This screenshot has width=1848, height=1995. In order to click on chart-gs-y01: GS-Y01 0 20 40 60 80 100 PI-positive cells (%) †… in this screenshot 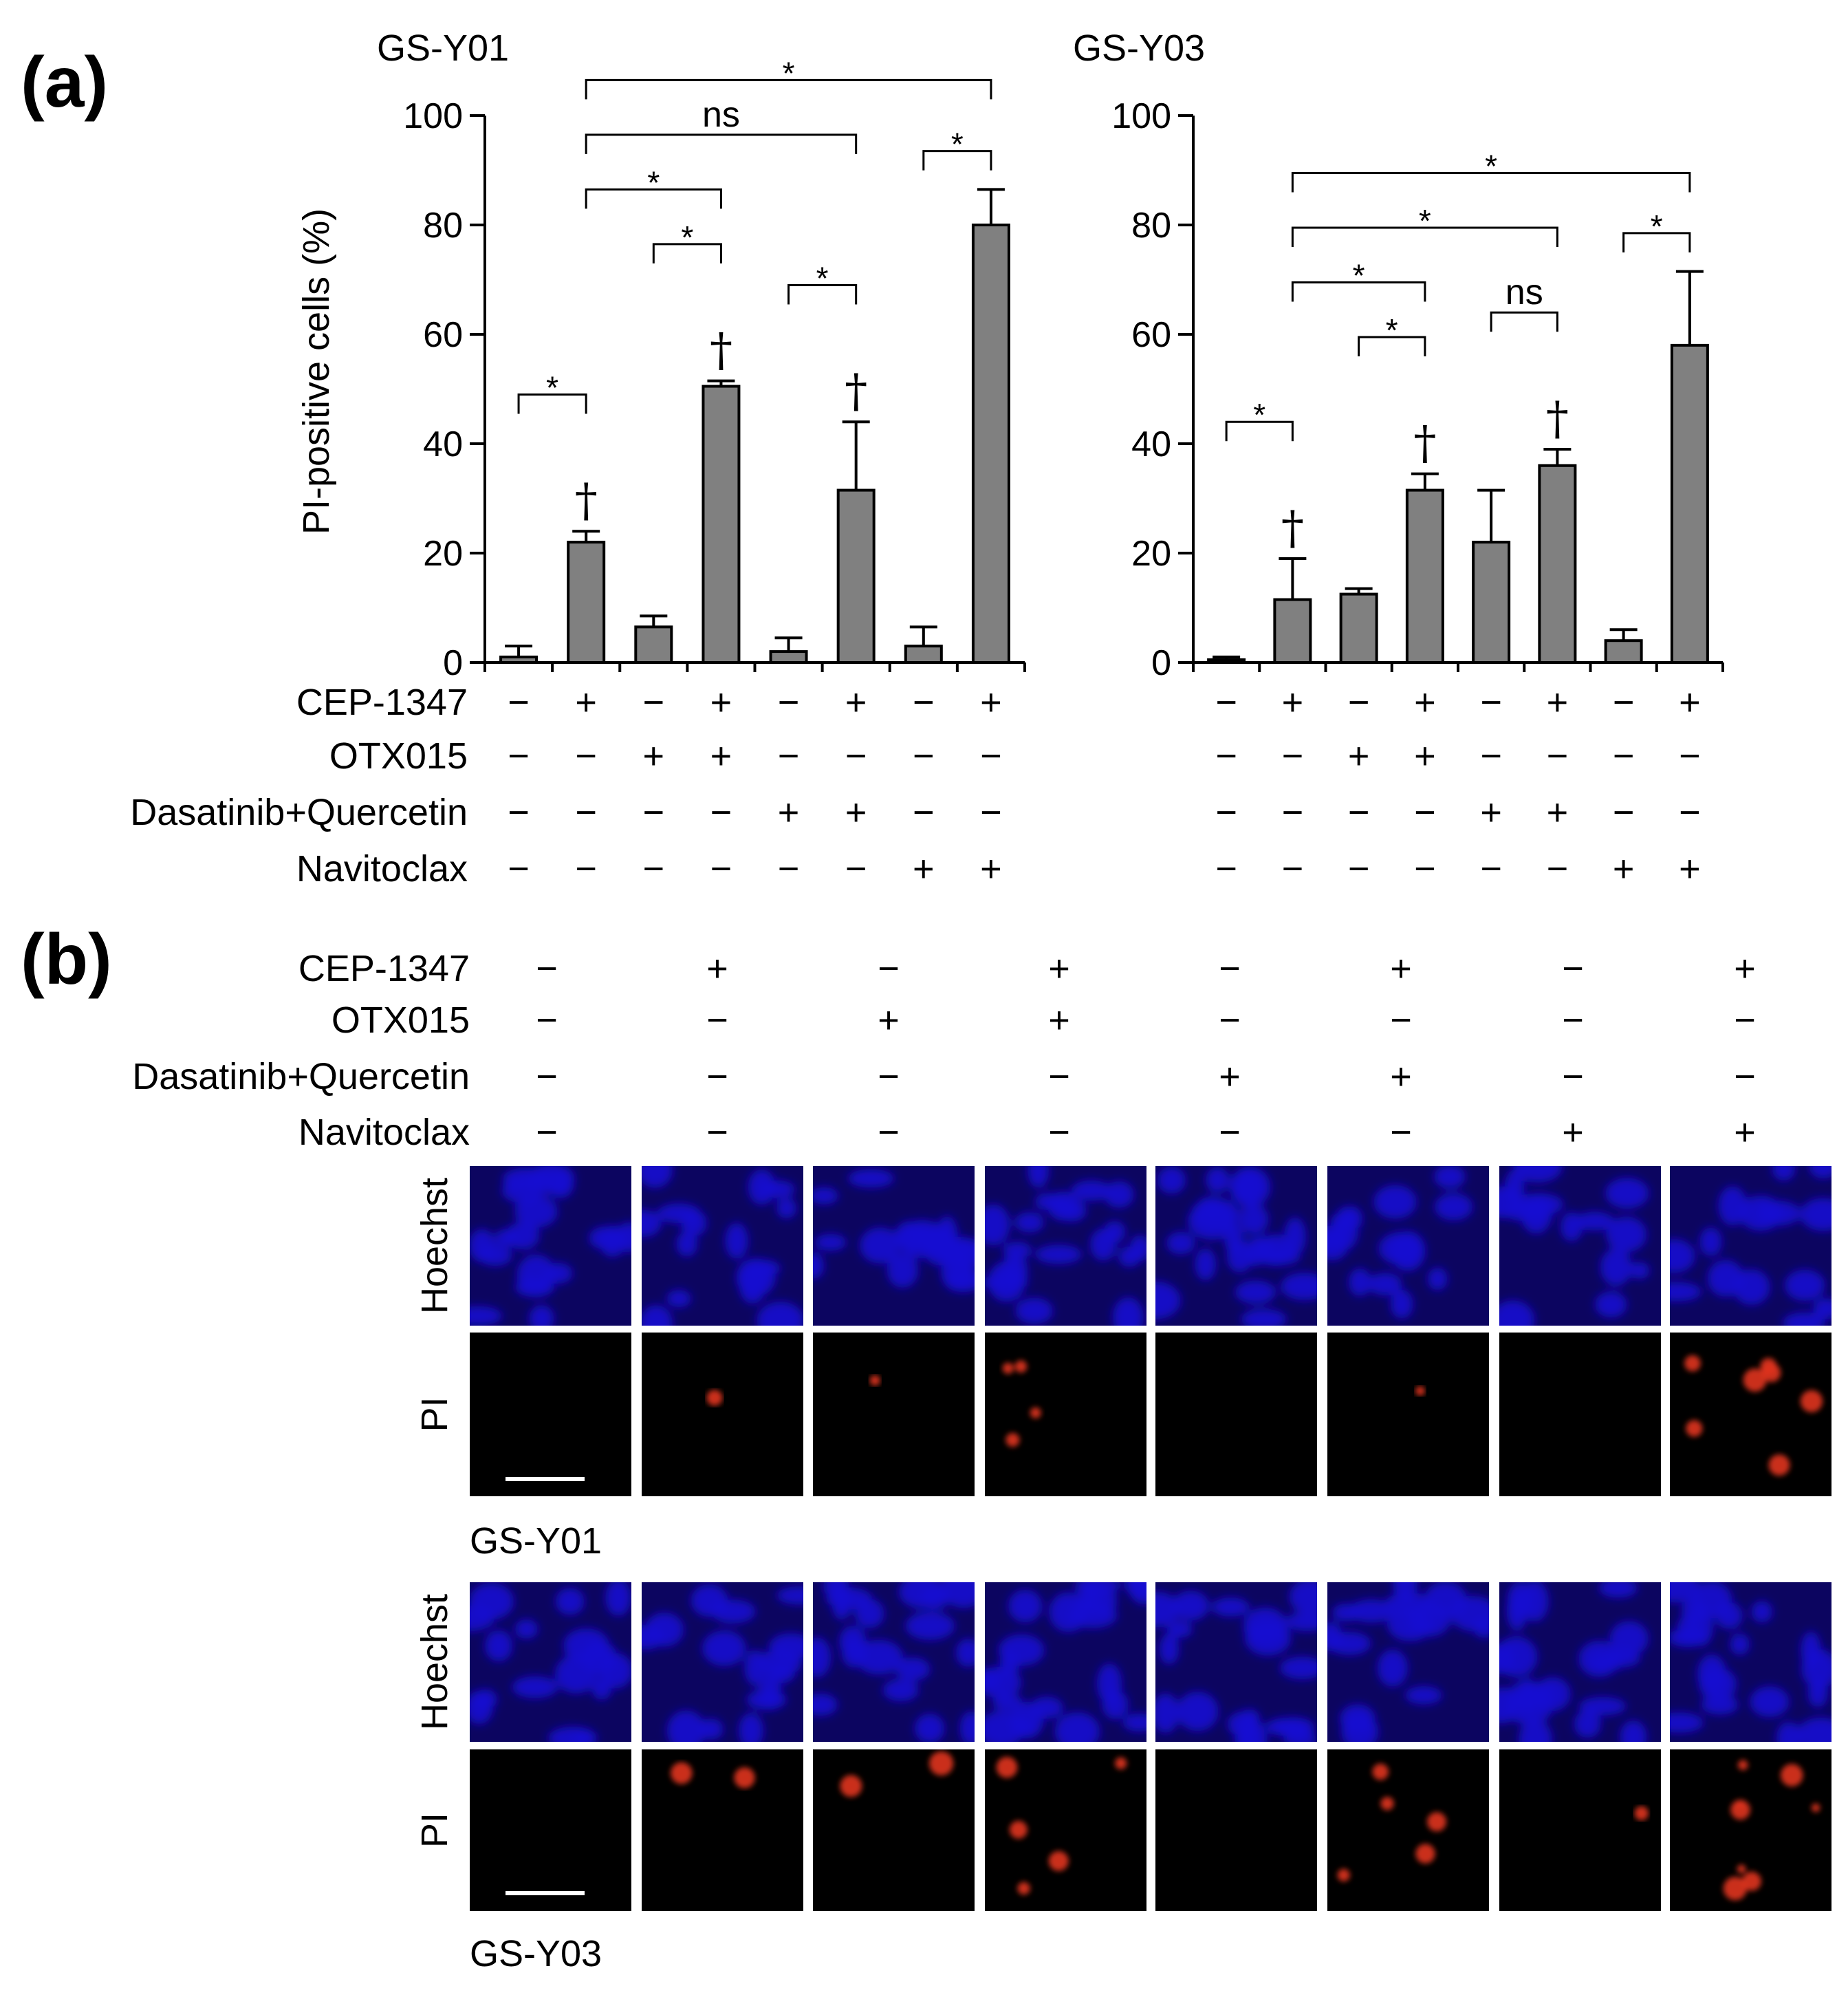, I will do `click(661, 355)`.